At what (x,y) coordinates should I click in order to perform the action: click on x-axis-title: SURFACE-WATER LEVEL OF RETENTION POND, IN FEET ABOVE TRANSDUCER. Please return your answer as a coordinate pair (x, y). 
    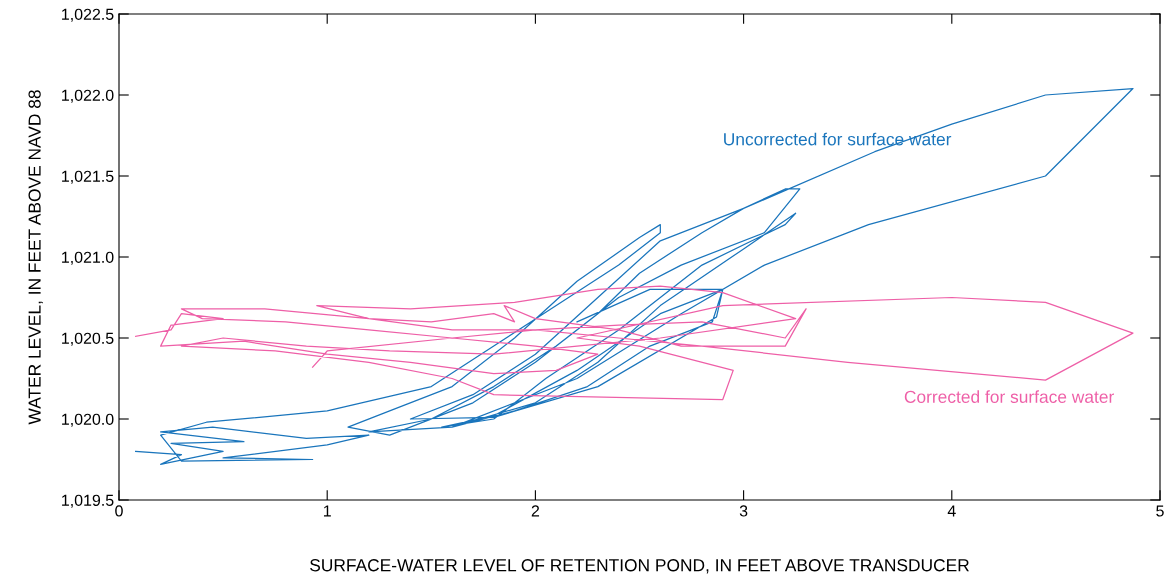
    Looking at the image, I should click on (639, 566).